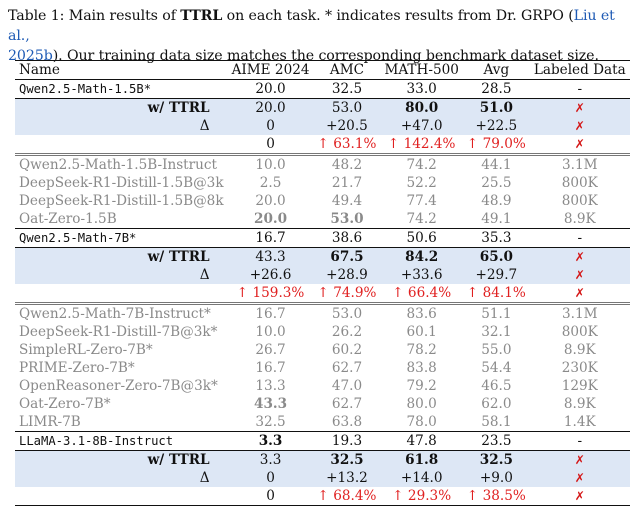 Image resolution: width=637 pixels, height=529 pixels. I want to click on caption-prefix: Table 1: Main results of, so click(94, 16).